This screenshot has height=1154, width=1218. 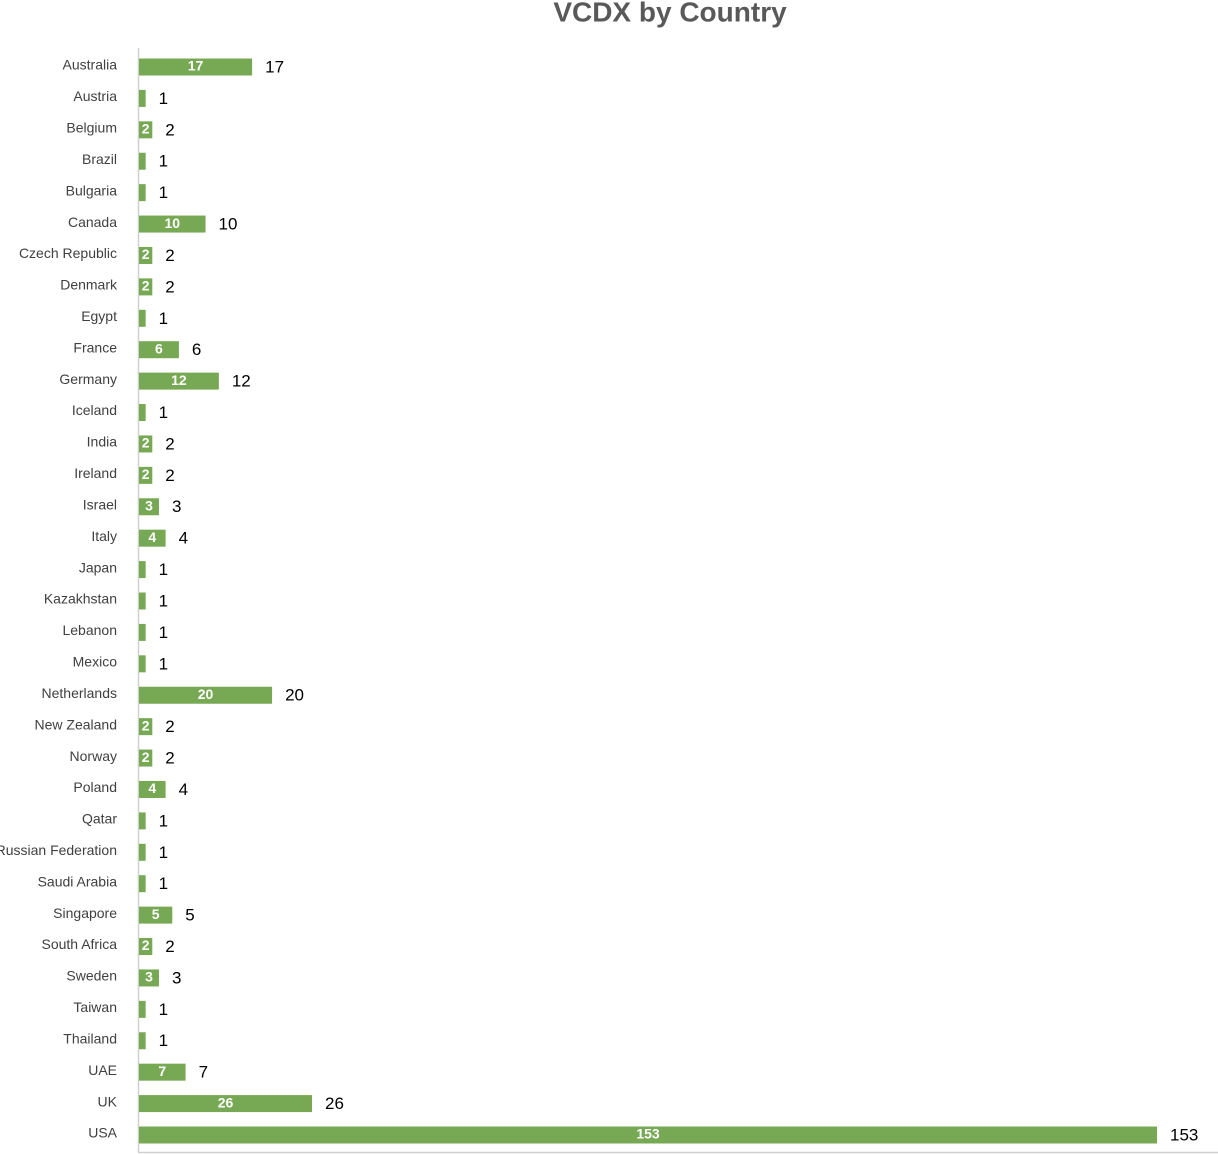 I want to click on bar-value-label: 10, so click(x=228, y=224).